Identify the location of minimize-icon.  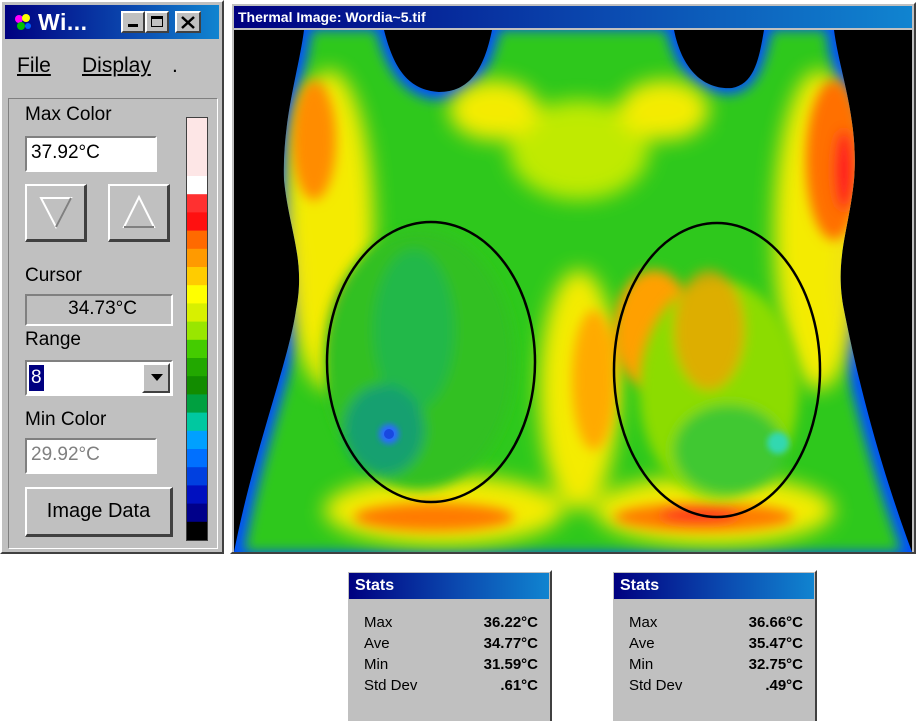
(133, 25).